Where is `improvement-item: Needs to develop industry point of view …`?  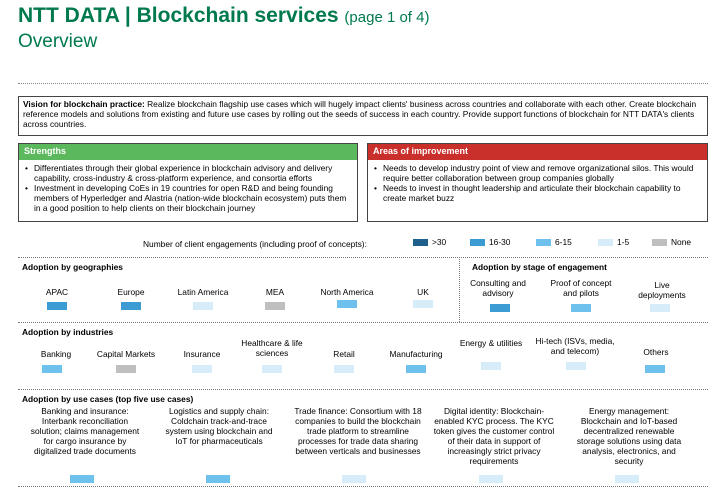 improvement-item: Needs to develop industry point of view … is located at coordinates (537, 173).